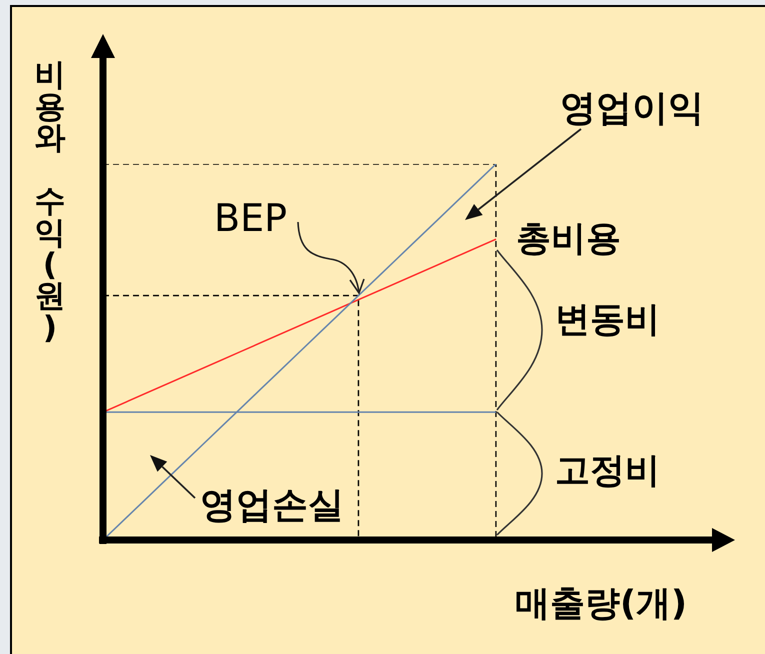 The image size is (765, 654). Describe the element at coordinates (632, 108) in the screenshot. I see `text: 영업이익` at that location.